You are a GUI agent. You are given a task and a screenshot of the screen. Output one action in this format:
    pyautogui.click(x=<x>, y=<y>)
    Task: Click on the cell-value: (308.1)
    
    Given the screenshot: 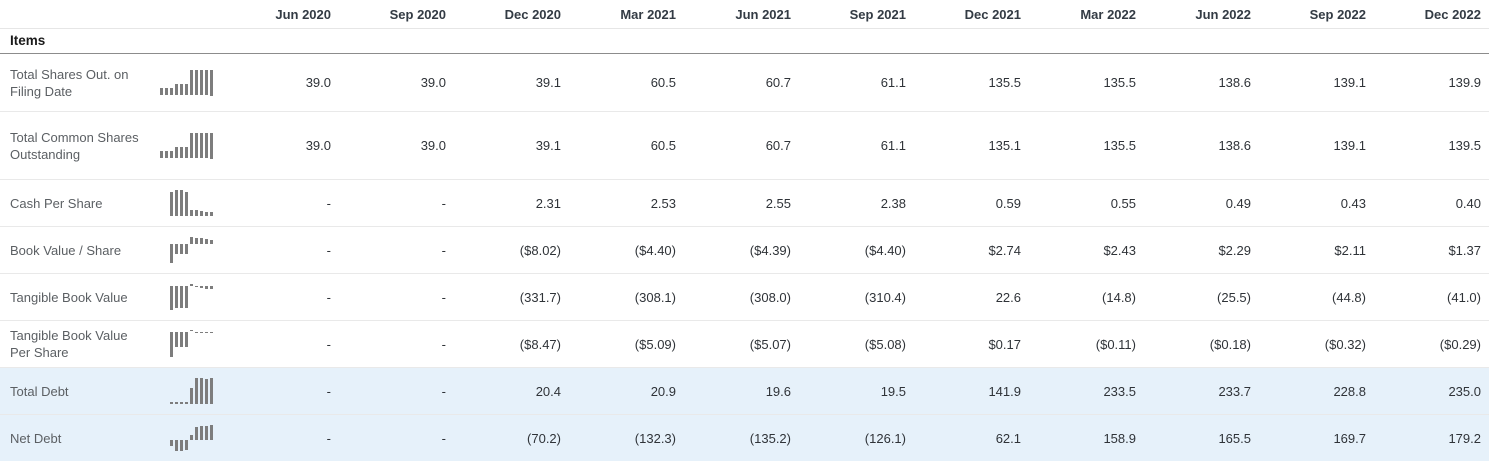 What is the action you would take?
    pyautogui.click(x=626, y=297)
    